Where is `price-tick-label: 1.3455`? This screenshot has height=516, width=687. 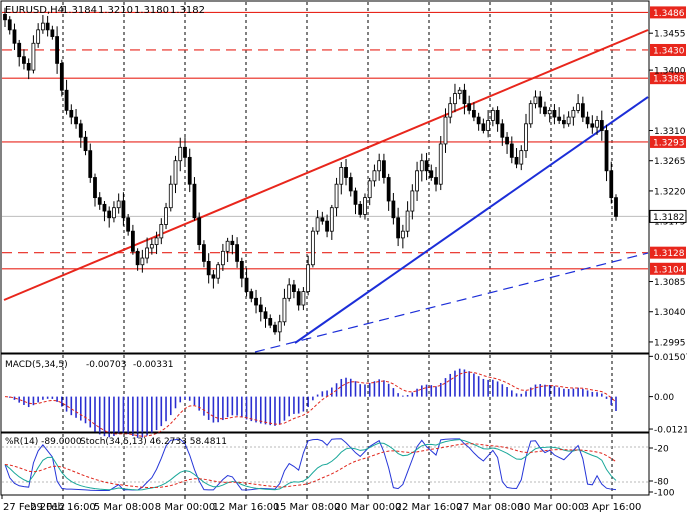 price-tick-label: 1.3455 is located at coordinates (670, 35).